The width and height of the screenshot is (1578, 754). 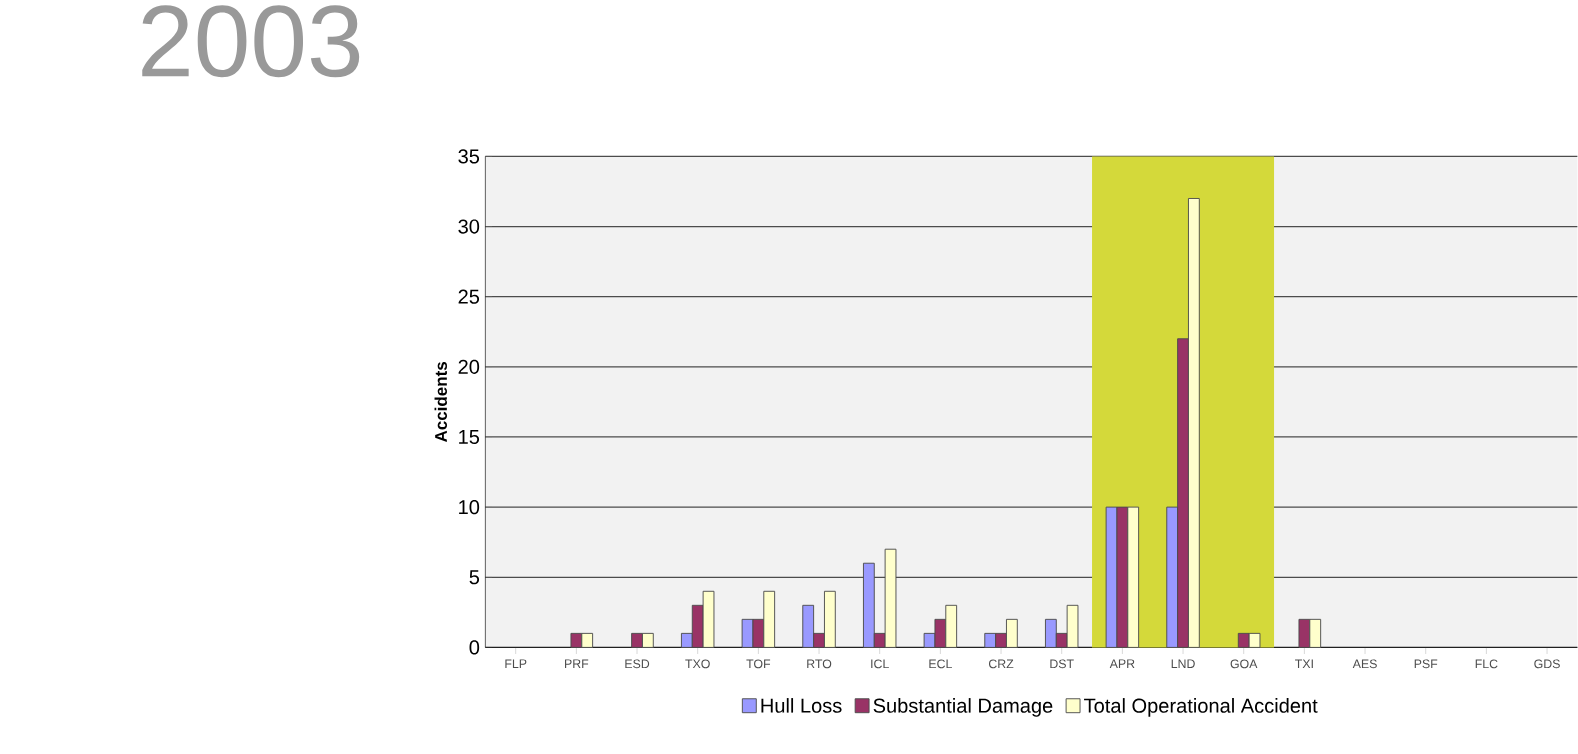 What do you see at coordinates (440, 402) in the screenshot?
I see `y-axis-title: Accidents` at bounding box center [440, 402].